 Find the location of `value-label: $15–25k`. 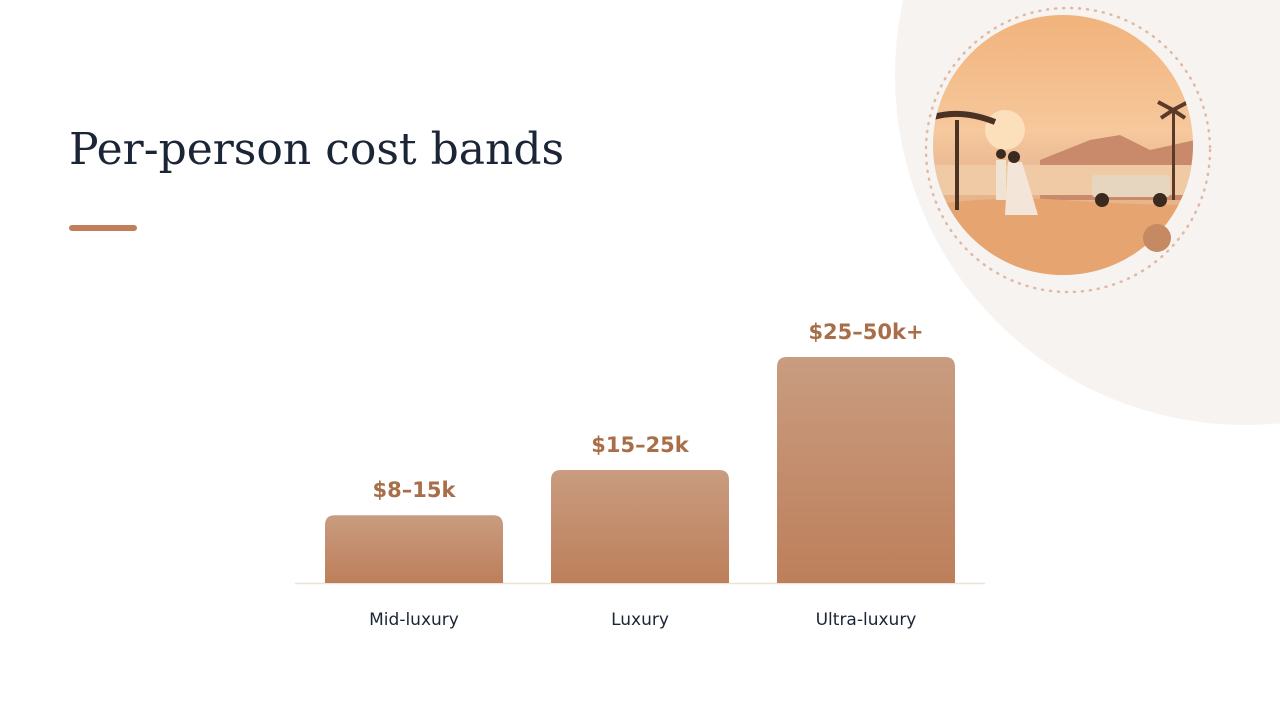

value-label: $15–25k is located at coordinates (640, 445).